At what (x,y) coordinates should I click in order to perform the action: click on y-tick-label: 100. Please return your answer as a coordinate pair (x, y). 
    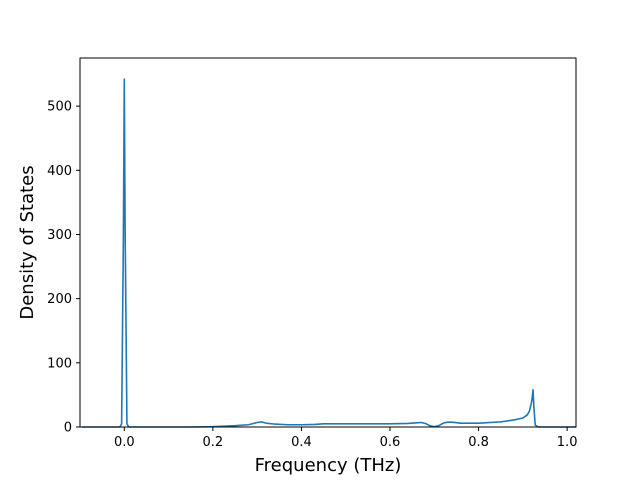
    Looking at the image, I should click on (59, 363).